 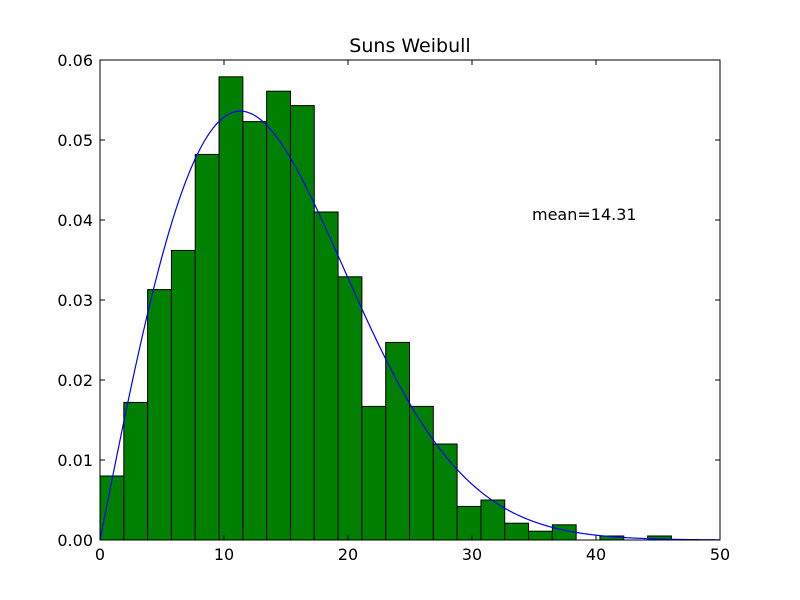 What do you see at coordinates (75, 60) in the screenshot?
I see `y-tick-label: 0.06` at bounding box center [75, 60].